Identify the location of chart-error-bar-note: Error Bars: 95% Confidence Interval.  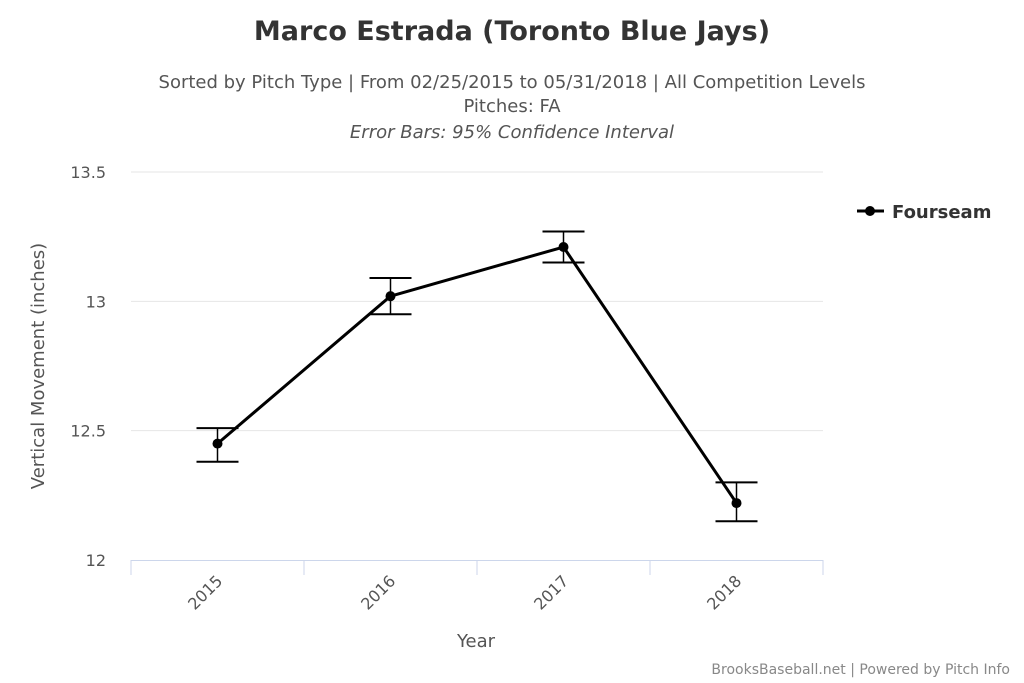
(512, 132).